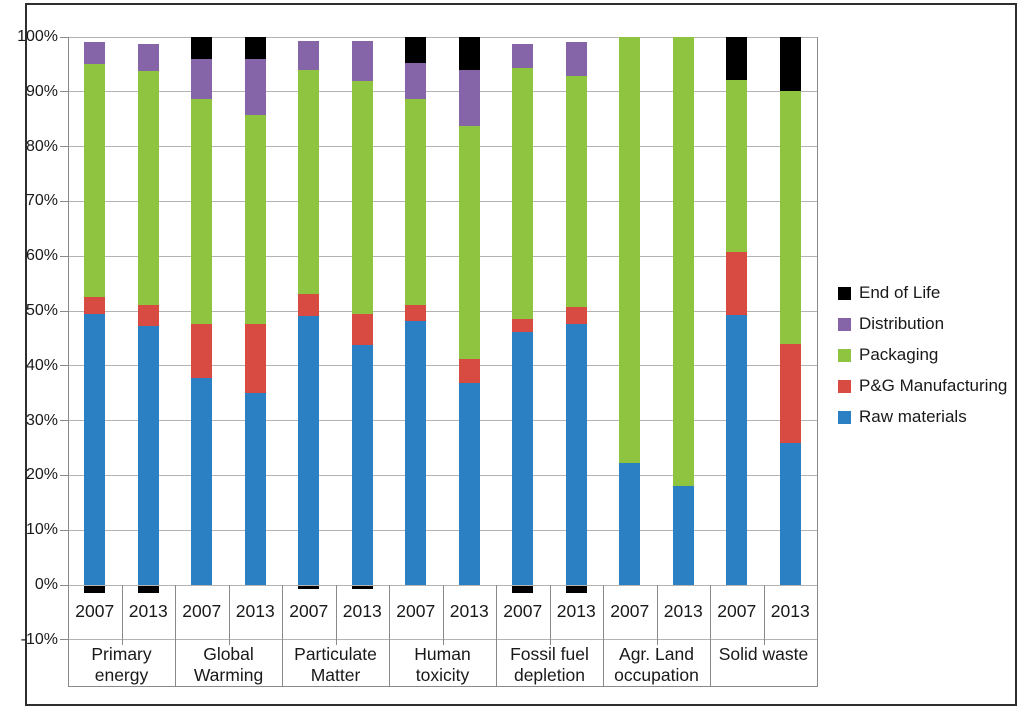  Describe the element at coordinates (844, 324) in the screenshot. I see `legend-swatch-distribution` at that location.